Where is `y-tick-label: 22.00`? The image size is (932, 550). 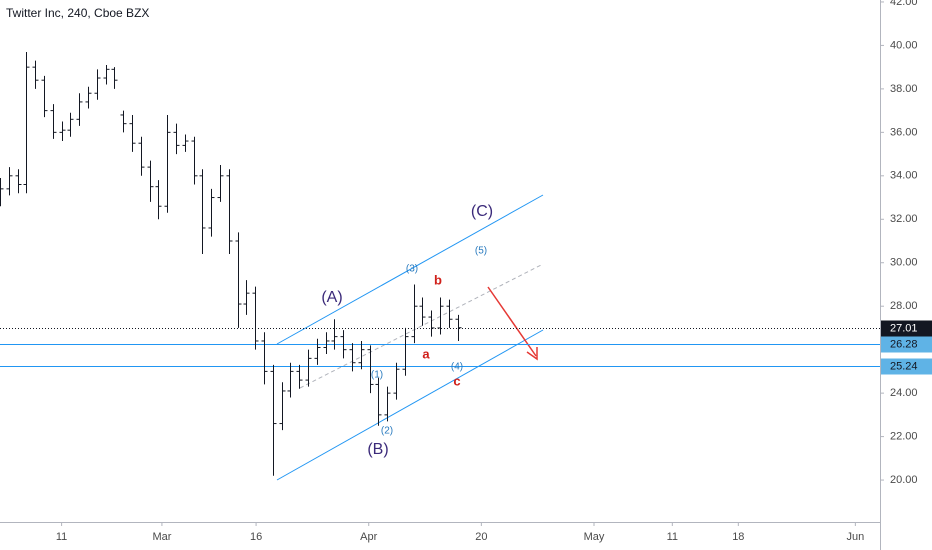 y-tick-label: 22.00 is located at coordinates (904, 436).